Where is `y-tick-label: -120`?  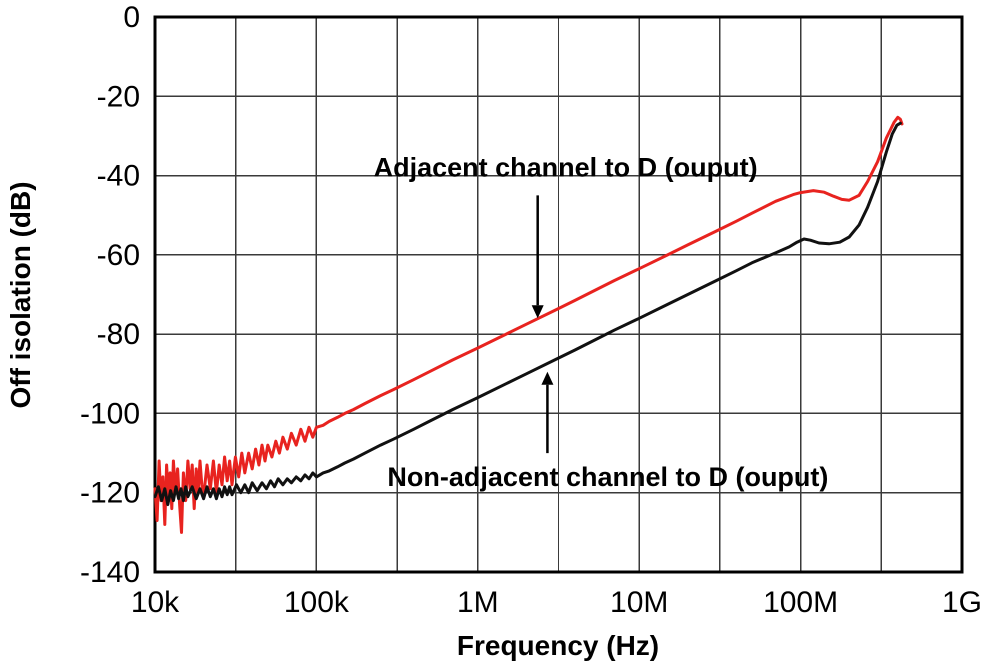 y-tick-label: -120 is located at coordinates (110, 493).